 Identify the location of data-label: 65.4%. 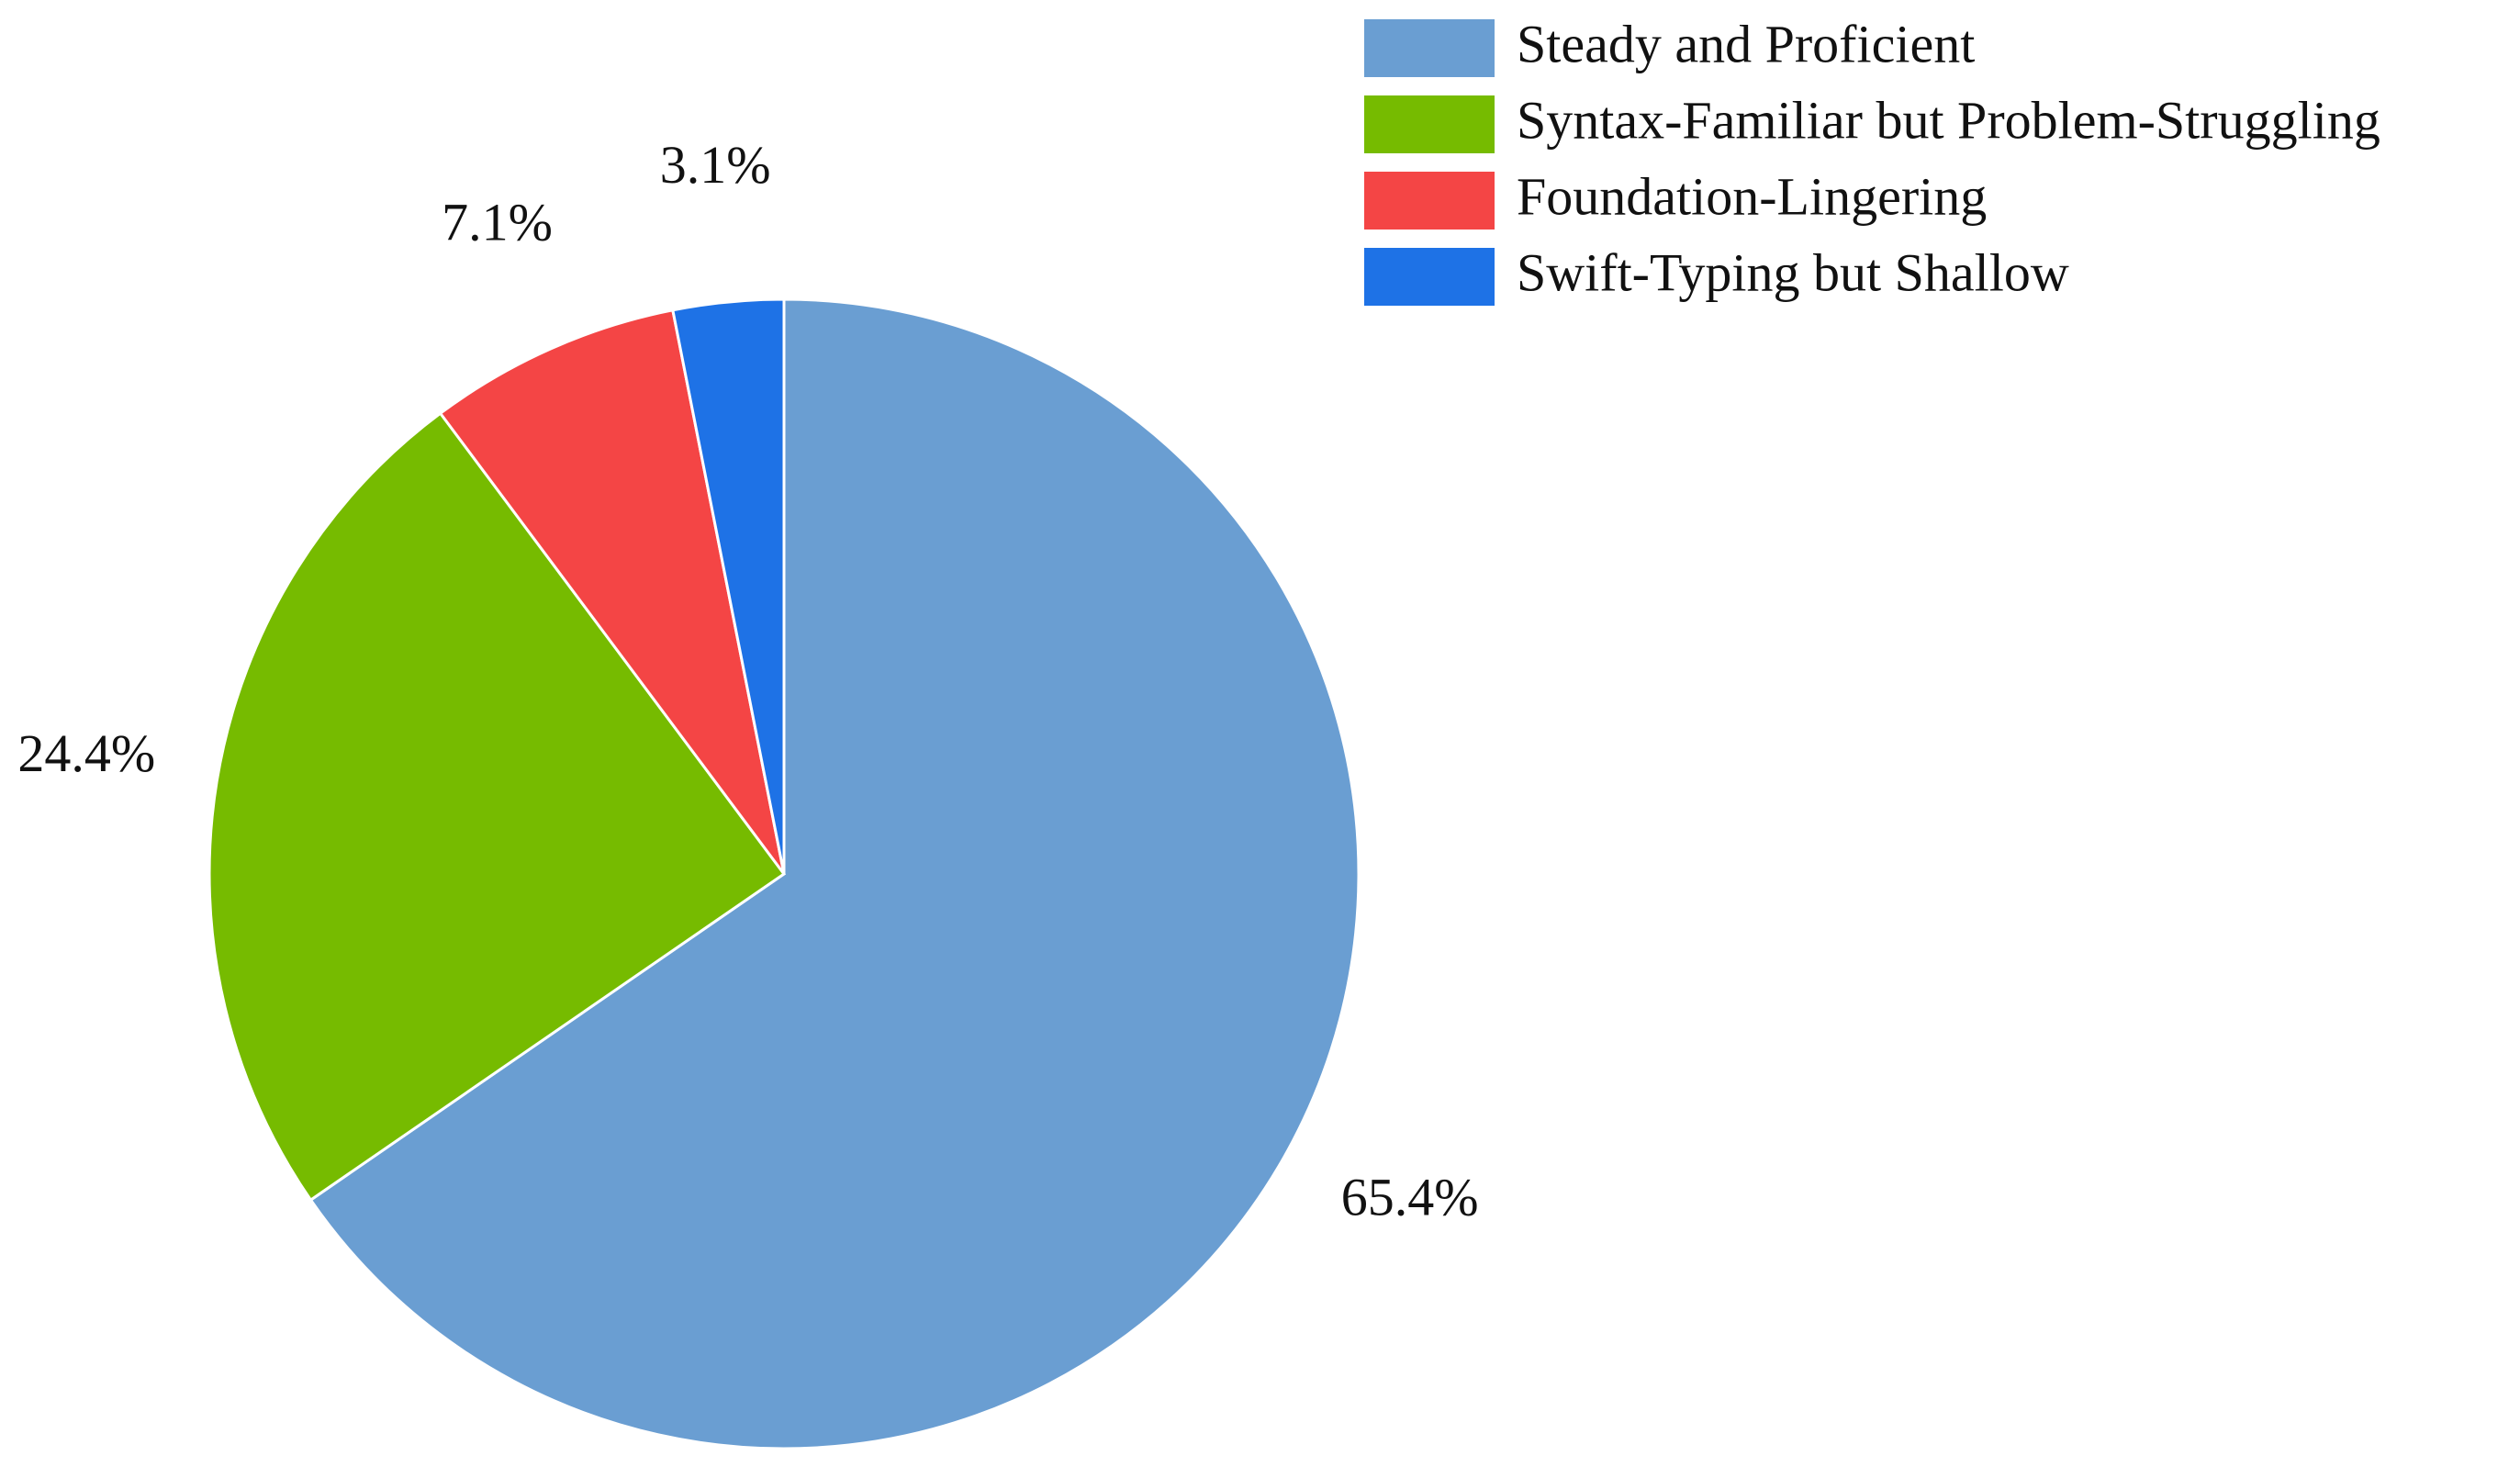
(1410, 1196).